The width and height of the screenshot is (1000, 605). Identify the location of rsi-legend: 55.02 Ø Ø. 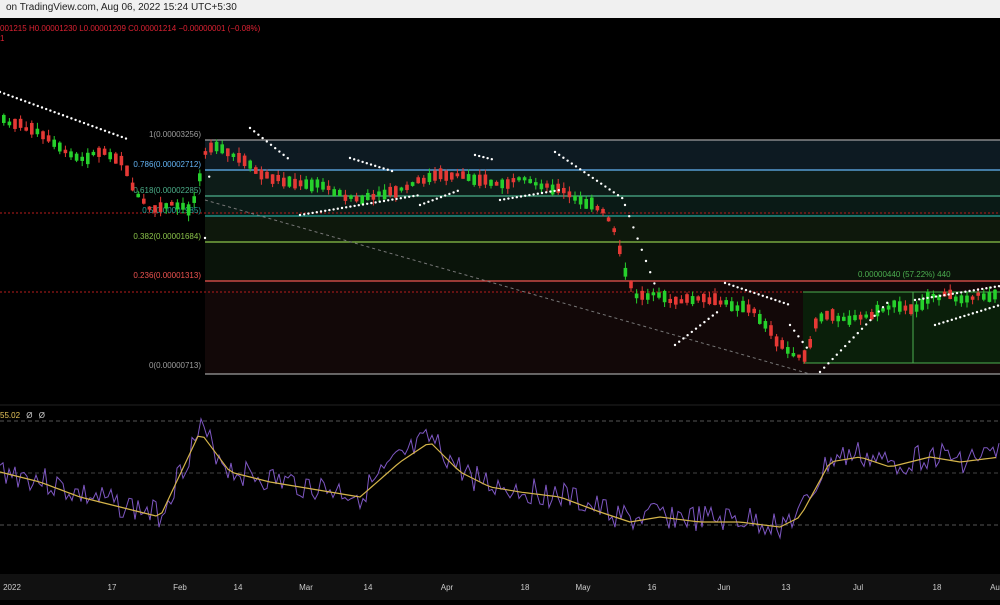
(22, 415).